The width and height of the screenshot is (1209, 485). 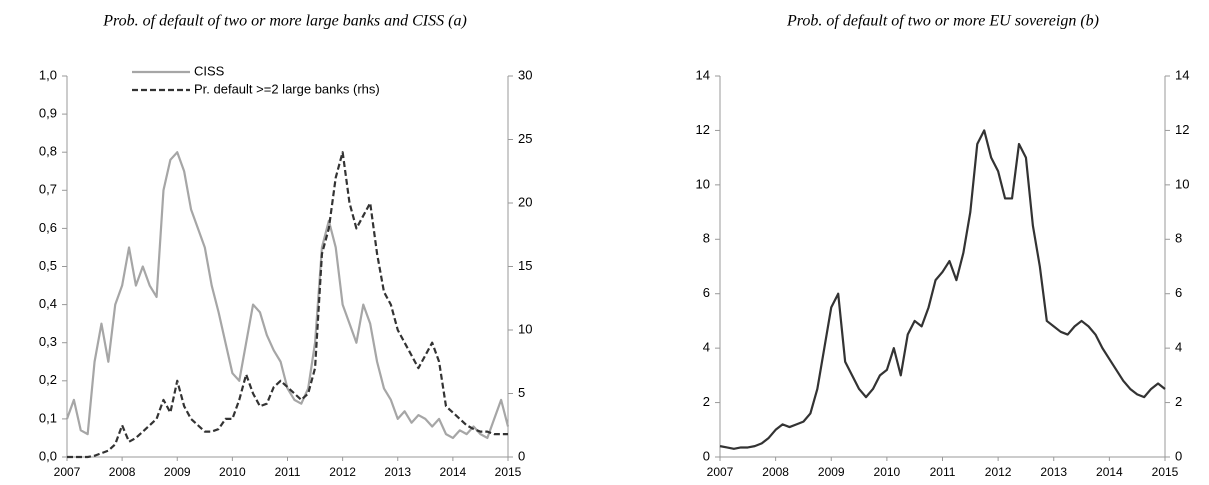 I want to click on y-tick-label: 0,8, so click(x=48, y=151).